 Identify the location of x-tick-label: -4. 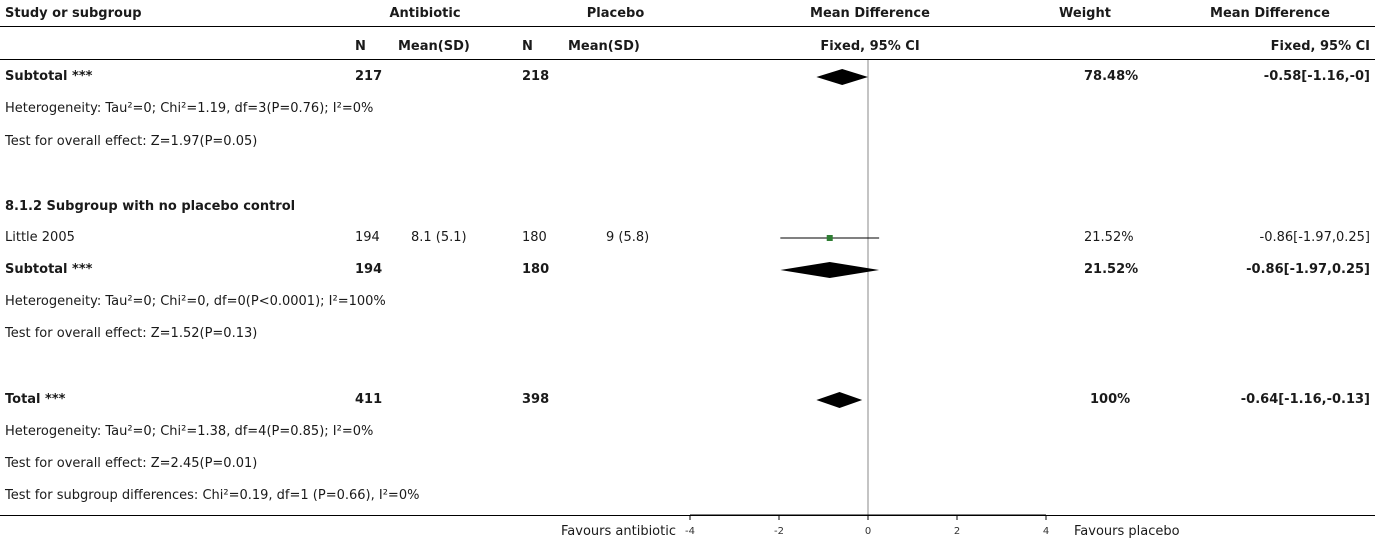
(690, 531).